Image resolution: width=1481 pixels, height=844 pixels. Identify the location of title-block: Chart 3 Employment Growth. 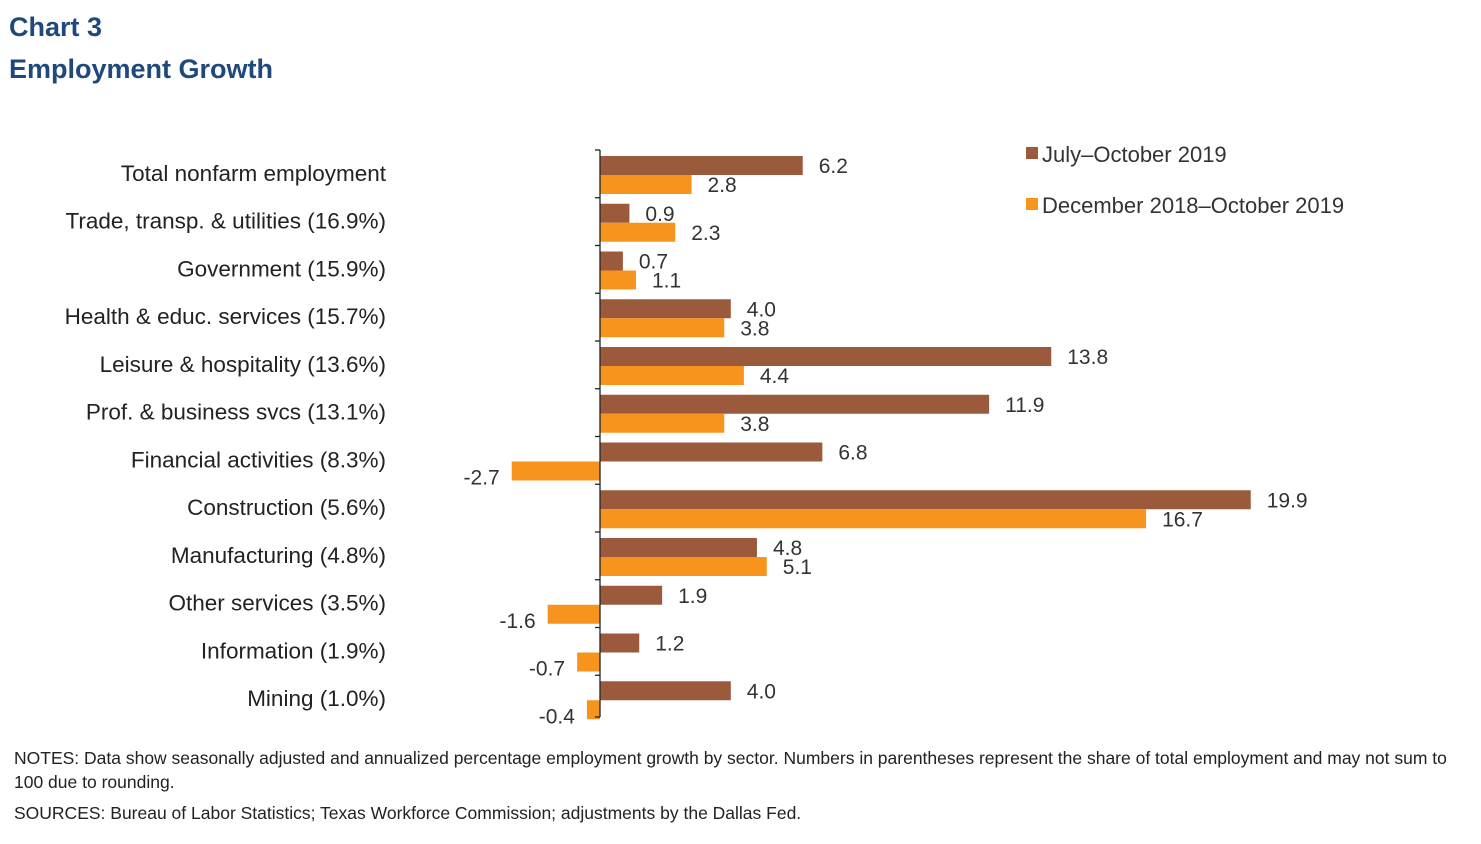
(141, 48).